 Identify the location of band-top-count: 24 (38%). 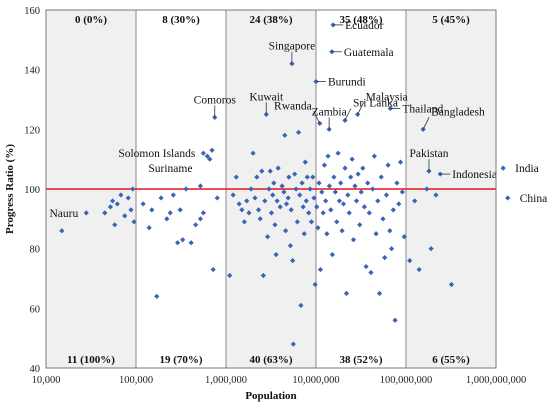
(270, 20).